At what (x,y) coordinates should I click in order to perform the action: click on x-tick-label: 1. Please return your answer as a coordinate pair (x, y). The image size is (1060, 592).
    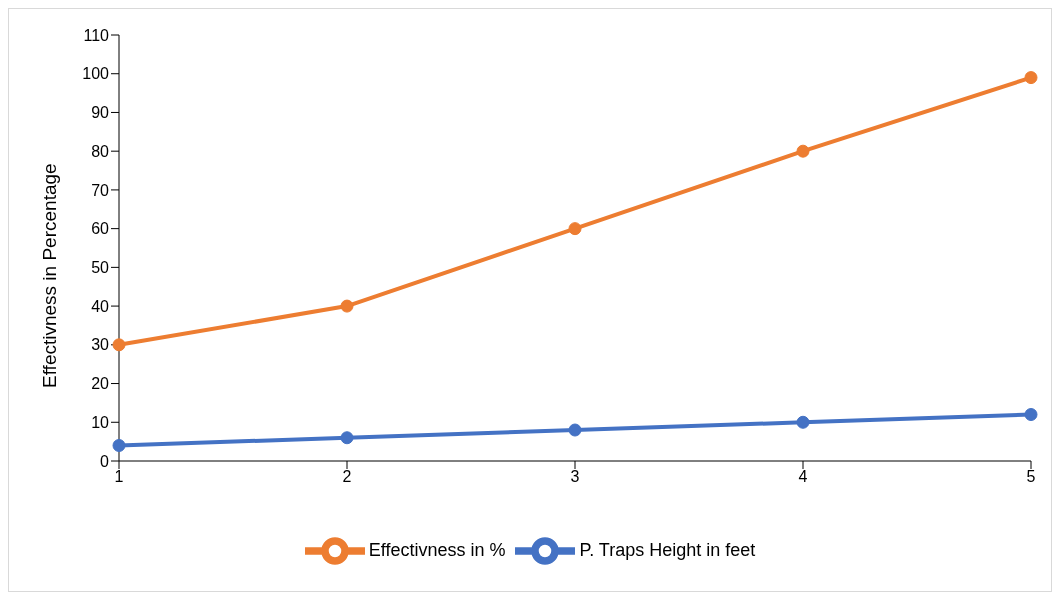
    Looking at the image, I should click on (119, 477).